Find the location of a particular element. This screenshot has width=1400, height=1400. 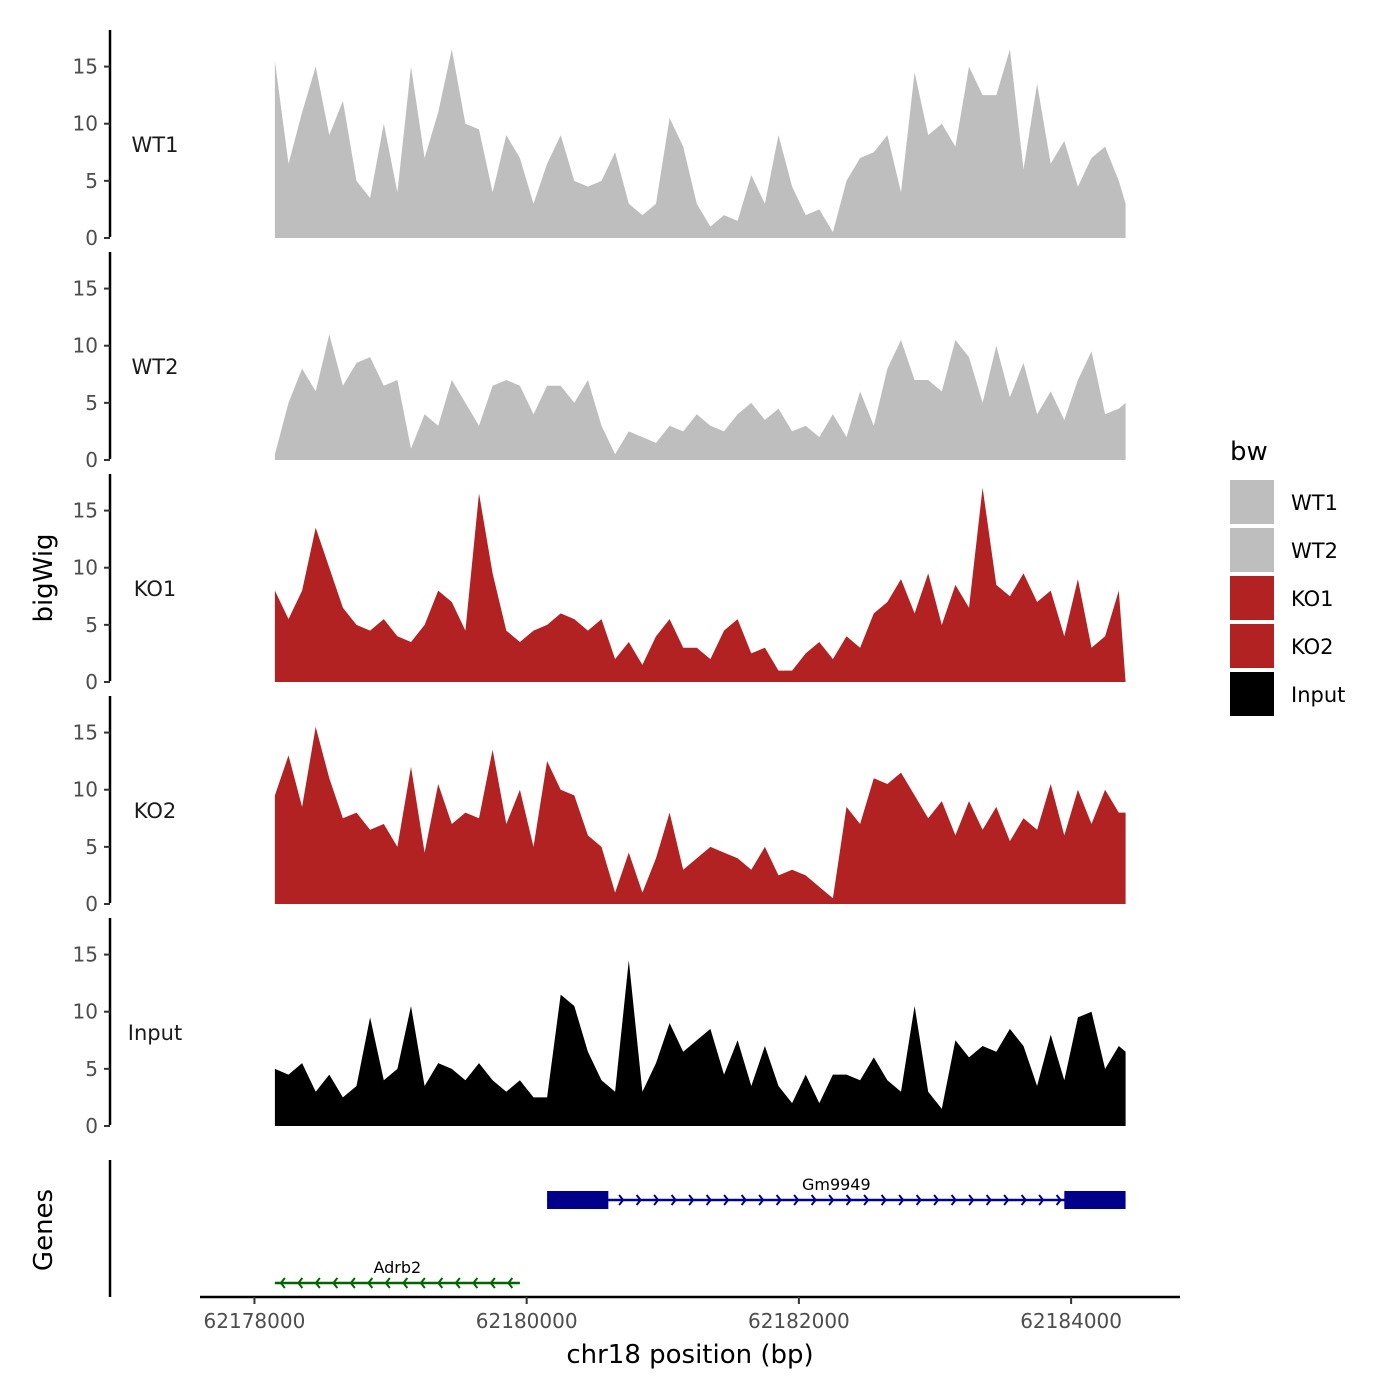

legend-item-input: Input is located at coordinates (1287, 694).